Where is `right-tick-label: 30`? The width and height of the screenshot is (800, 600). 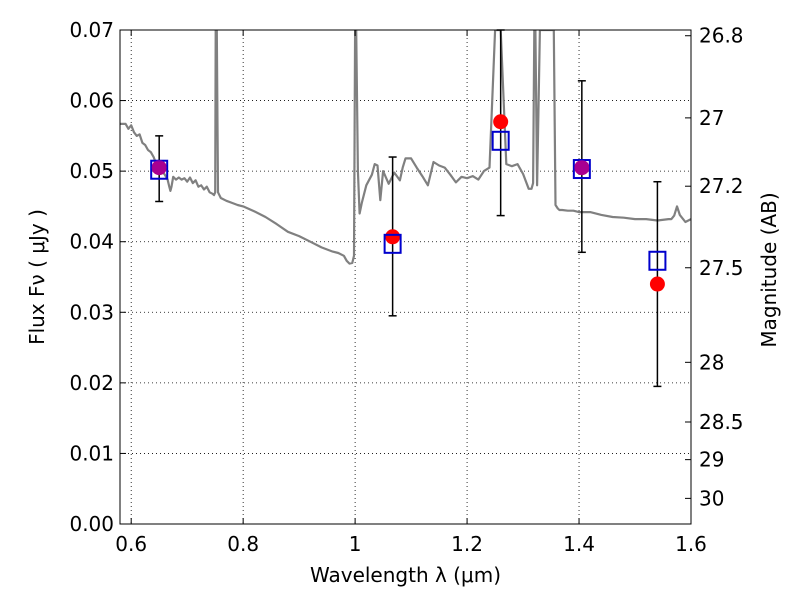
right-tick-label: 30 is located at coordinates (711, 498).